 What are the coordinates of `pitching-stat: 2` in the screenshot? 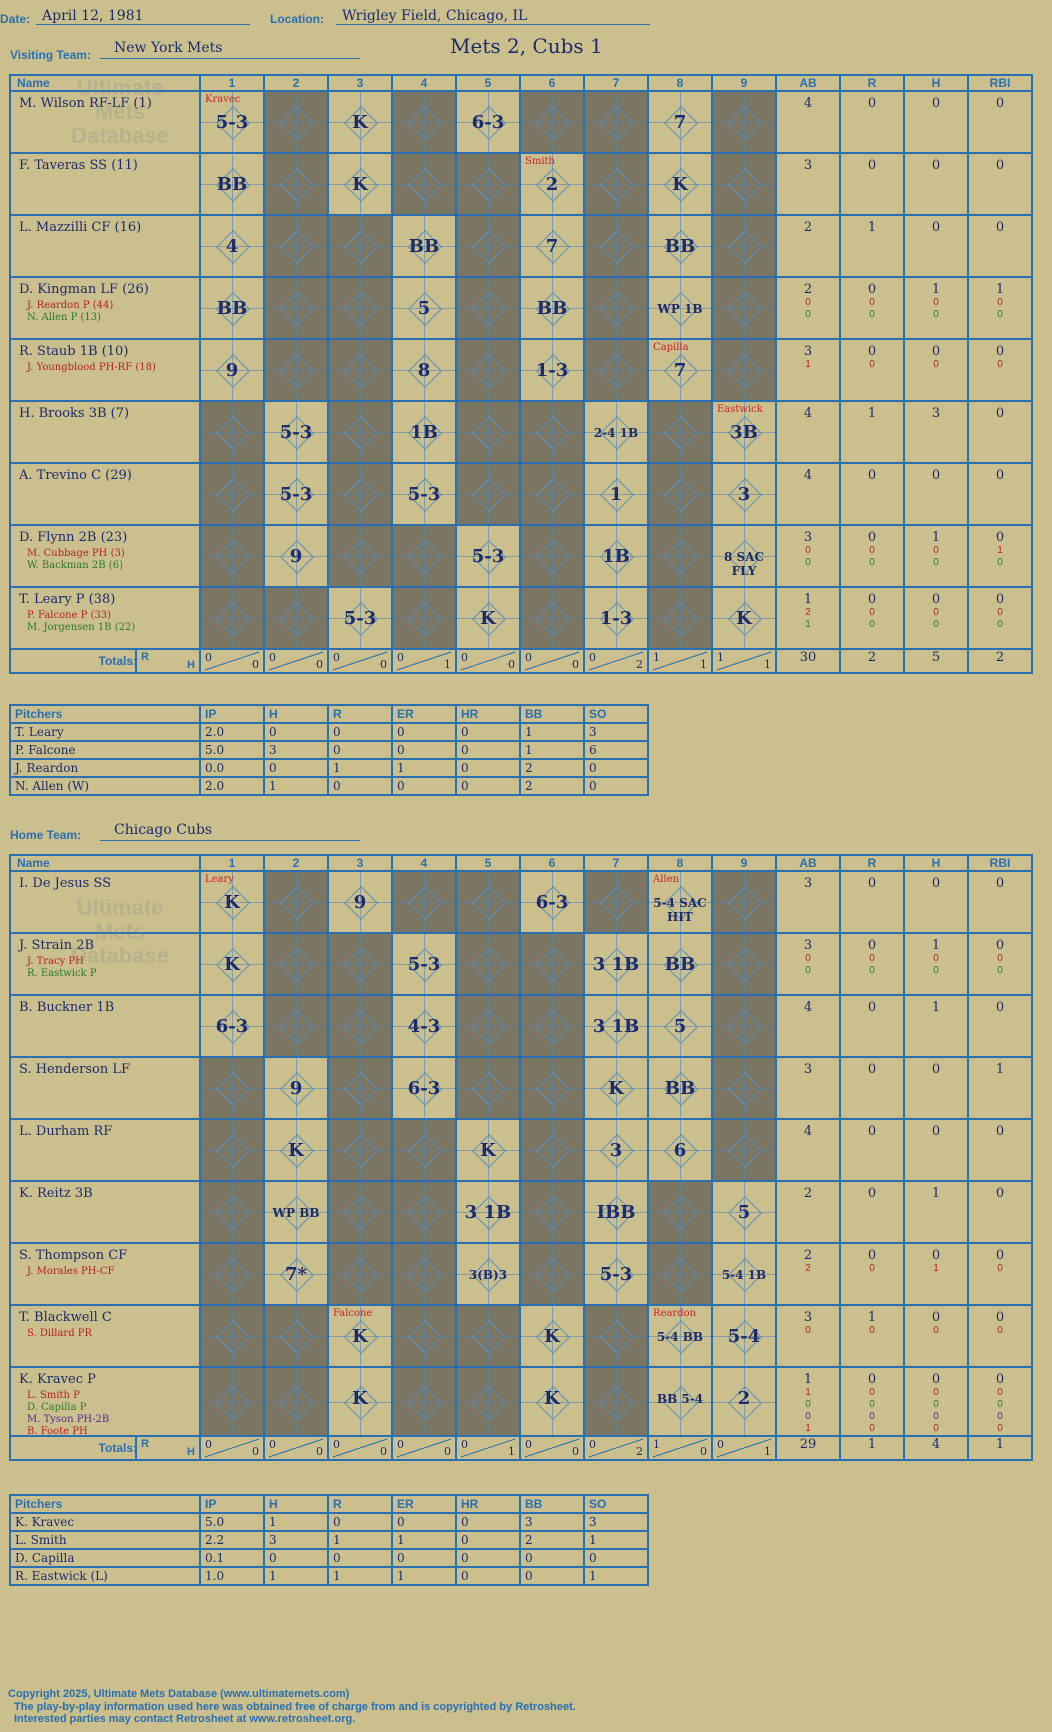 It's located at (552, 768).